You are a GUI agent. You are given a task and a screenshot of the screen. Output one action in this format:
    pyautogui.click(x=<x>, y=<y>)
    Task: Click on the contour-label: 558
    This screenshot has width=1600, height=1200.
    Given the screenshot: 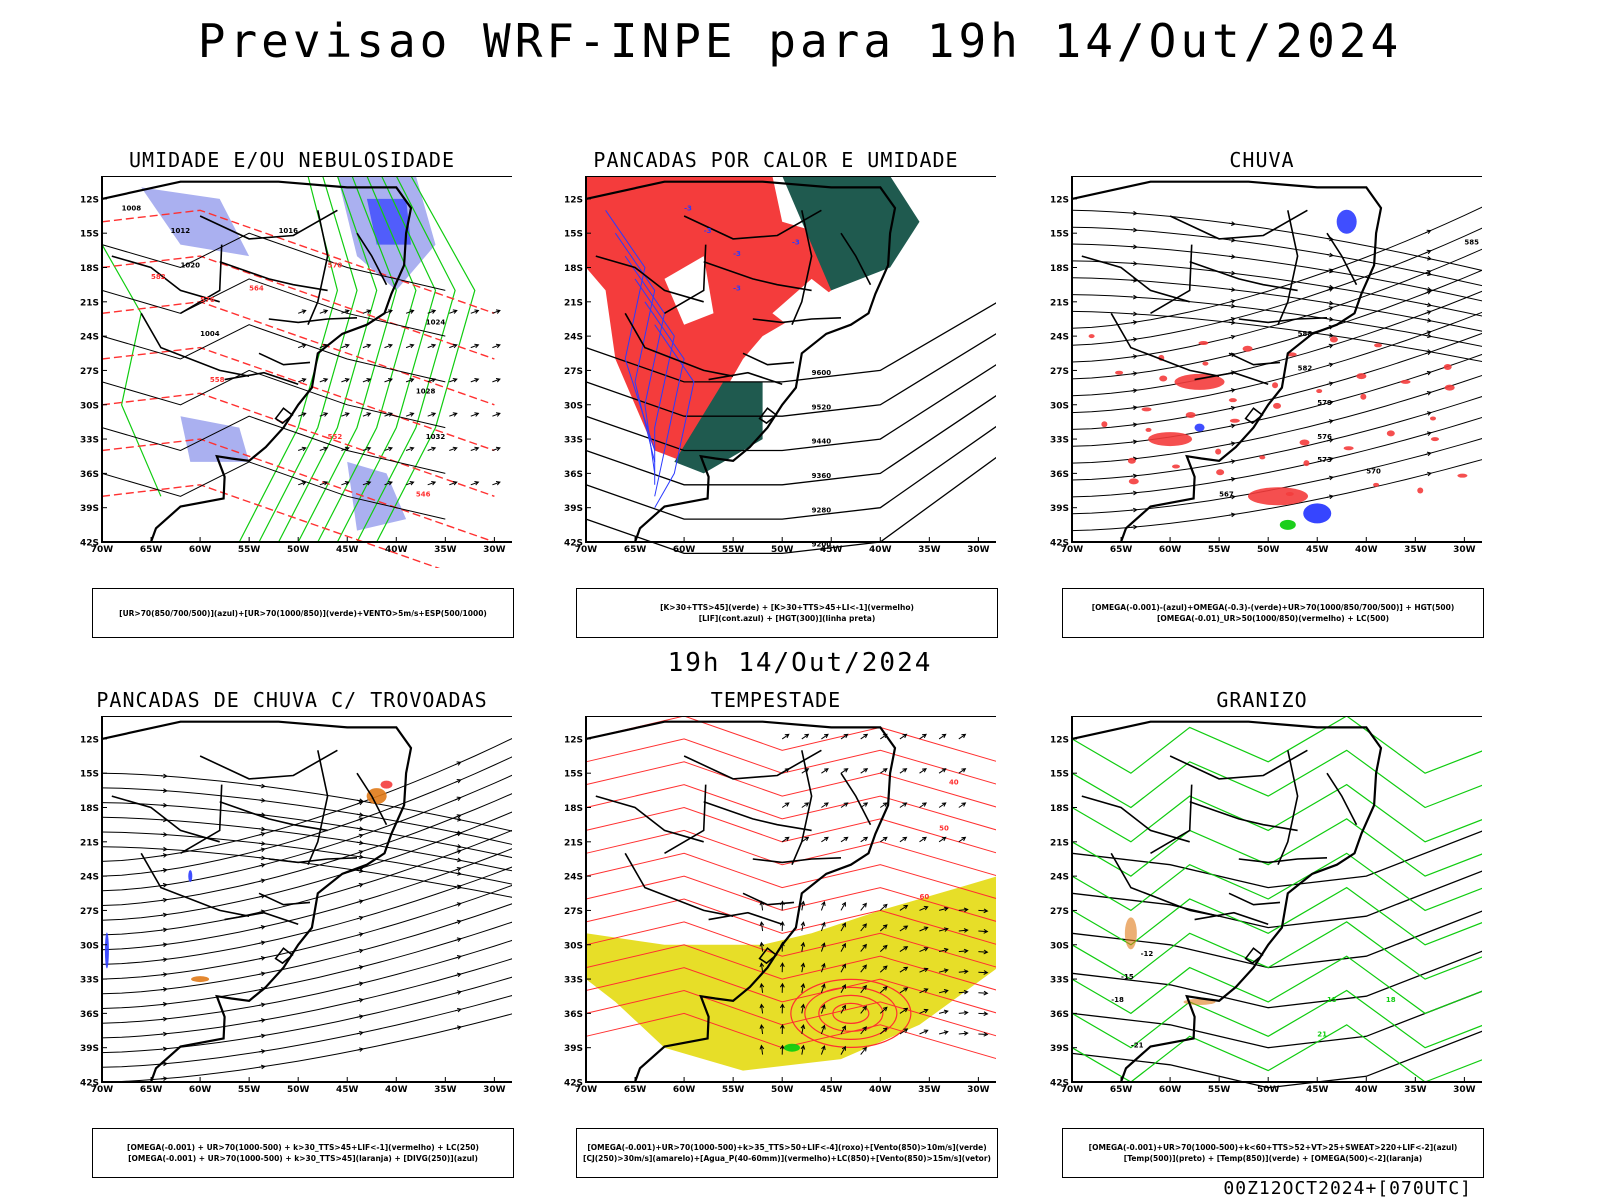 What is the action you would take?
    pyautogui.click(x=217, y=380)
    